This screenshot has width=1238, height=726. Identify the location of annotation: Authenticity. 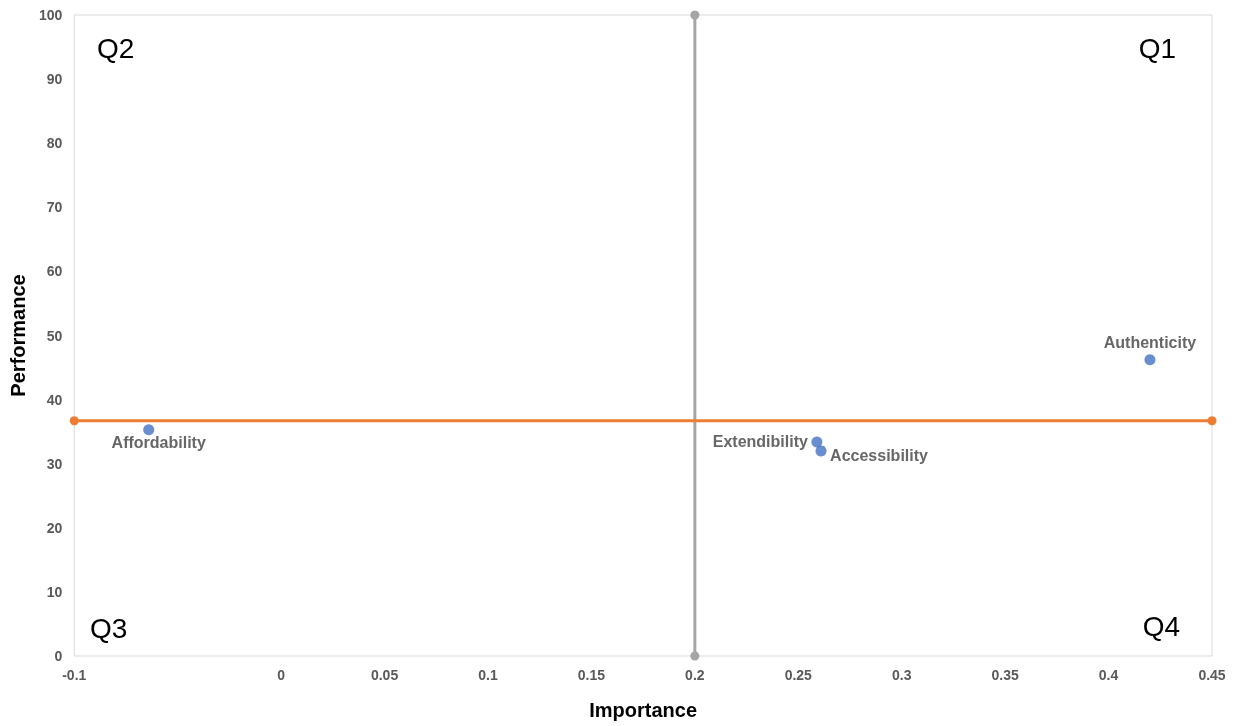
(1150, 343).